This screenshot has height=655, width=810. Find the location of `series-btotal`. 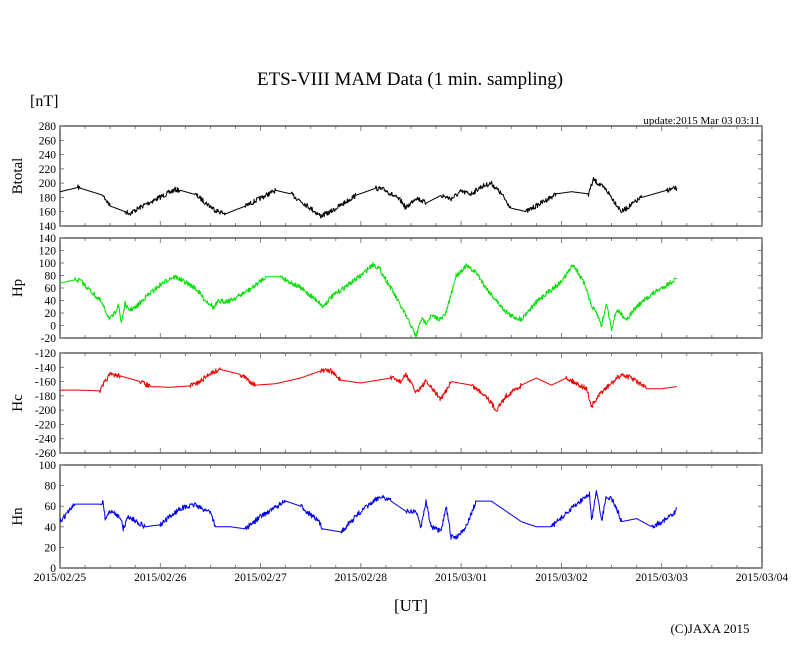

series-btotal is located at coordinates (368, 197).